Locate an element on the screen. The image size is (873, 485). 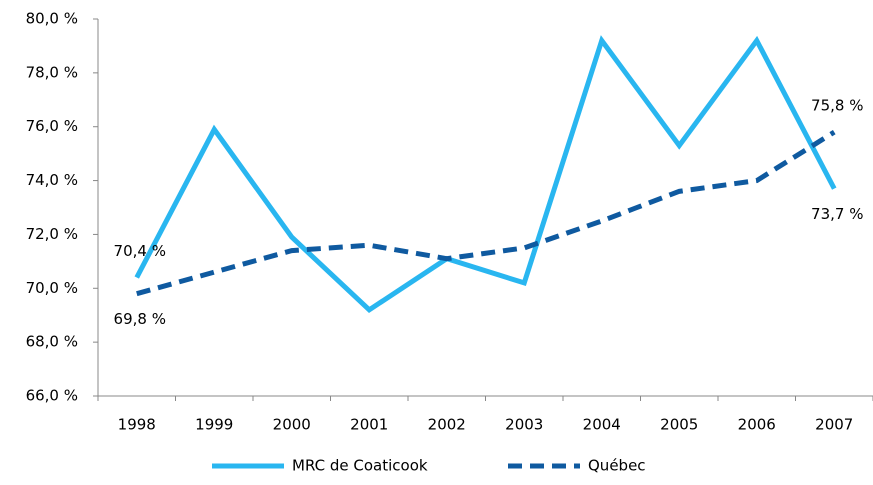
data-label: 73,7 % is located at coordinates (837, 214).